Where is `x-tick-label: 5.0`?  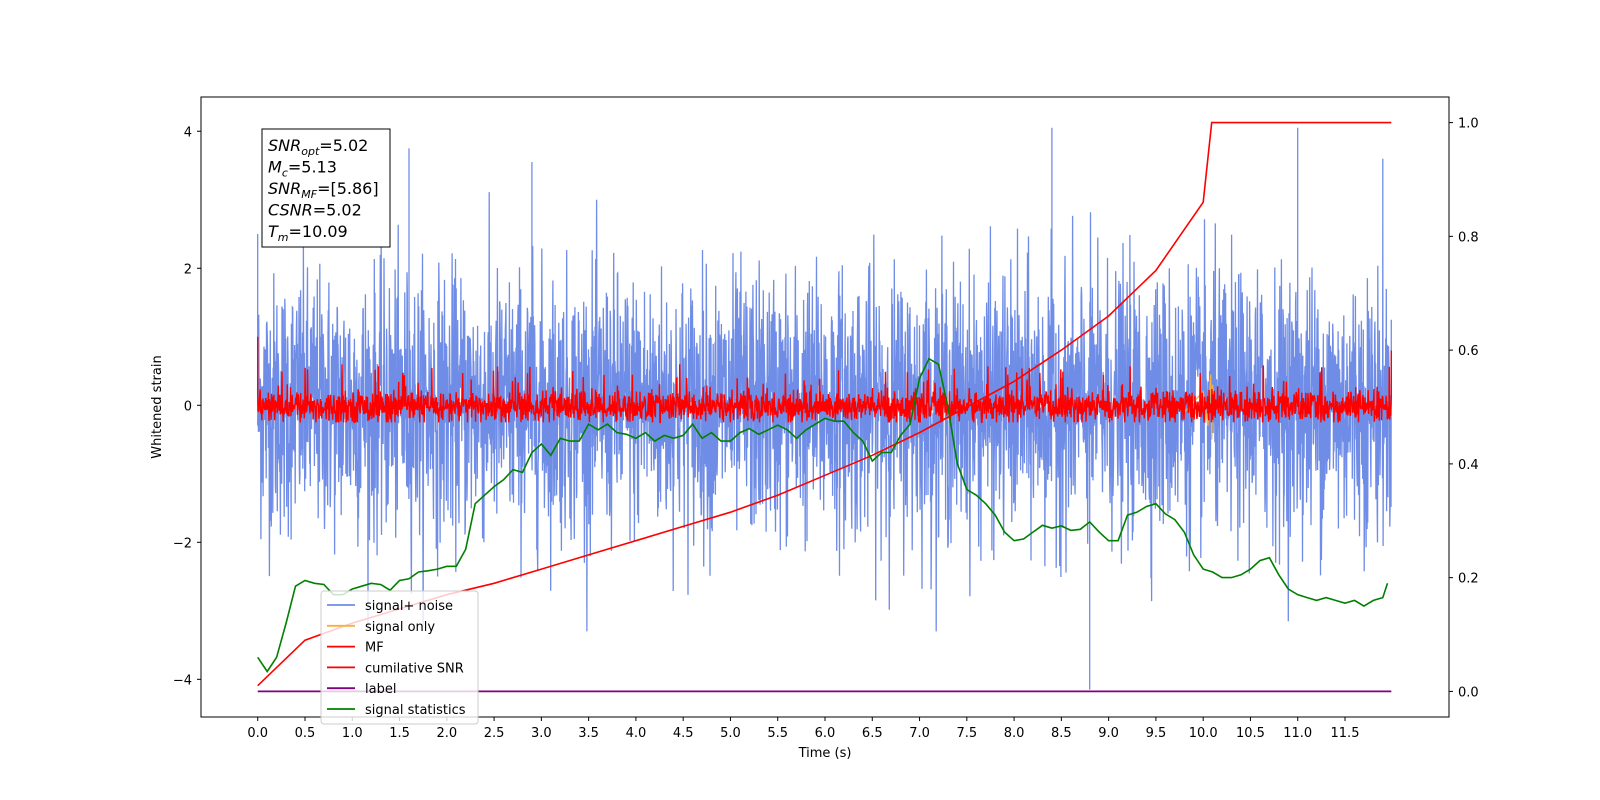 x-tick-label: 5.0 is located at coordinates (730, 733).